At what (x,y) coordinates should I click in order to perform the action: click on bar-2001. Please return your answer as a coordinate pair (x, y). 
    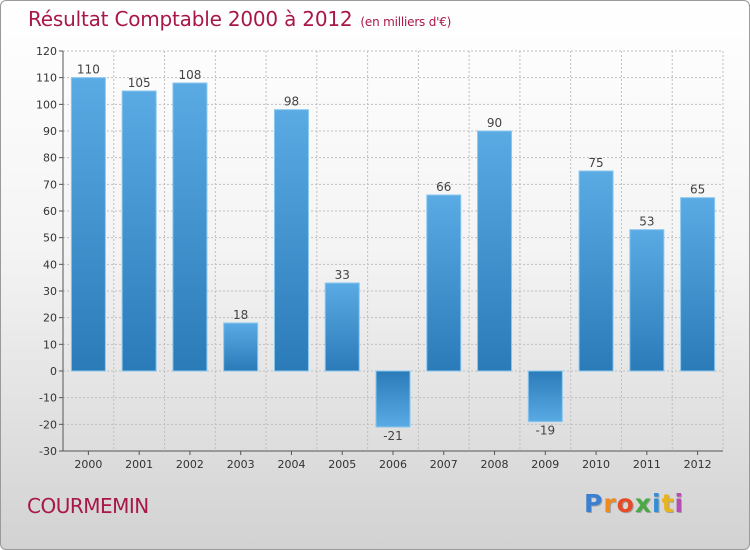
    Looking at the image, I should click on (139, 231).